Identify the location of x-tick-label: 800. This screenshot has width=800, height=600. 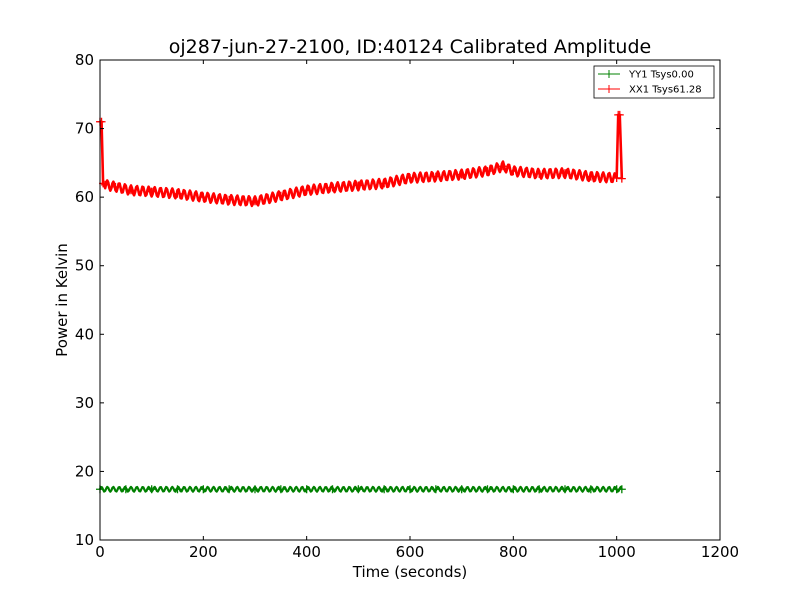
(513, 552).